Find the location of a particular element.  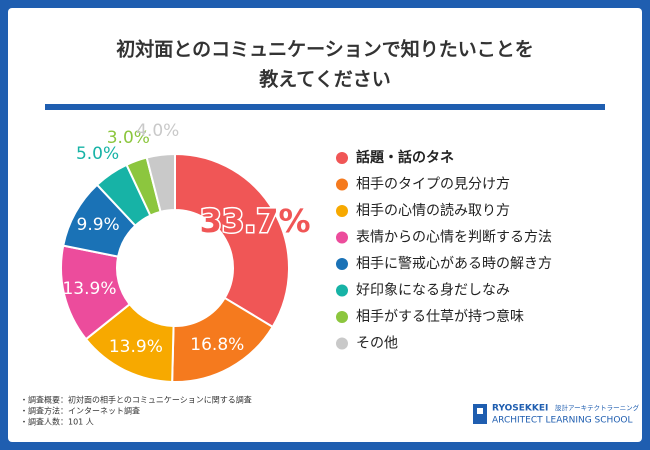

title-underline is located at coordinates (325, 107).